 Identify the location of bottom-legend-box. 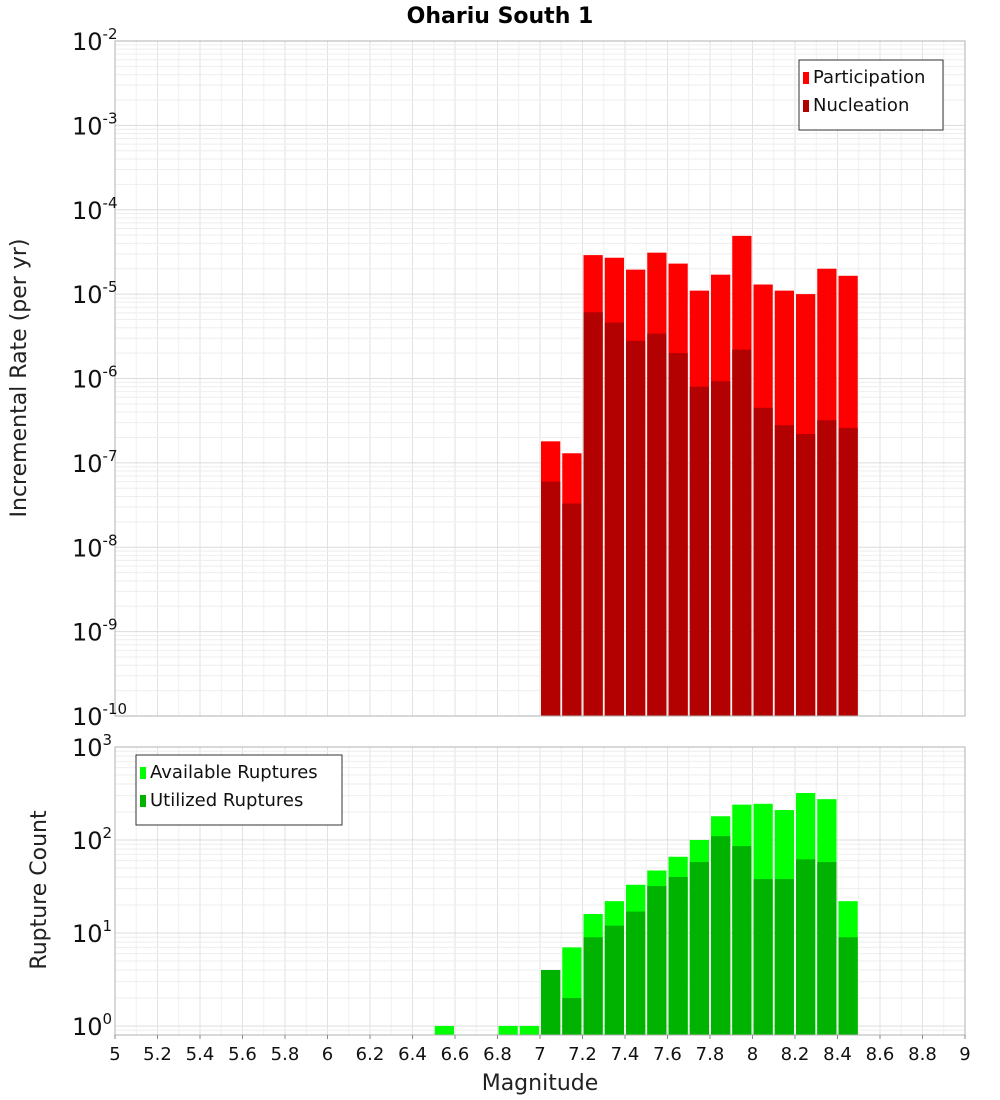
(239, 790).